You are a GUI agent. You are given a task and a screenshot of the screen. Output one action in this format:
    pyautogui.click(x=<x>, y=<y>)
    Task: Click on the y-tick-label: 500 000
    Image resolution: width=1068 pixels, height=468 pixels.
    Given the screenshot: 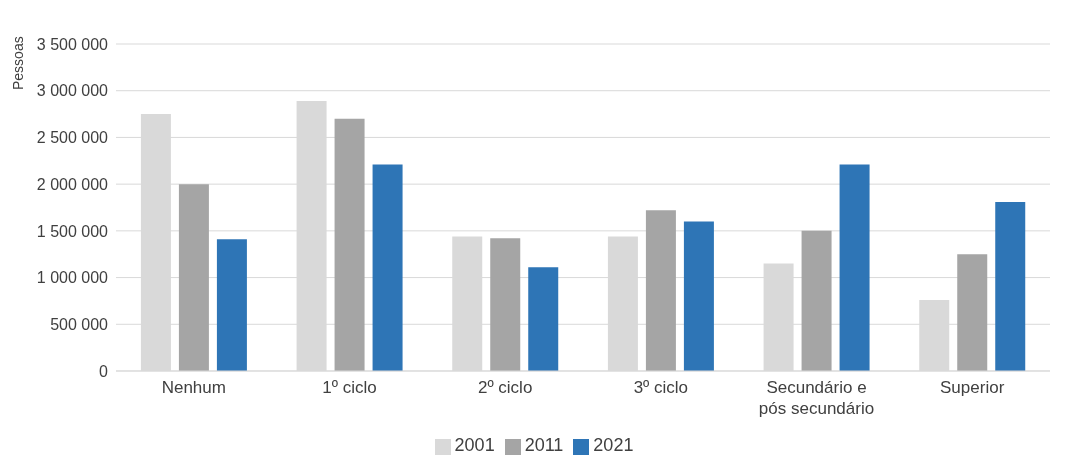 What is the action you would take?
    pyautogui.click(x=79, y=324)
    